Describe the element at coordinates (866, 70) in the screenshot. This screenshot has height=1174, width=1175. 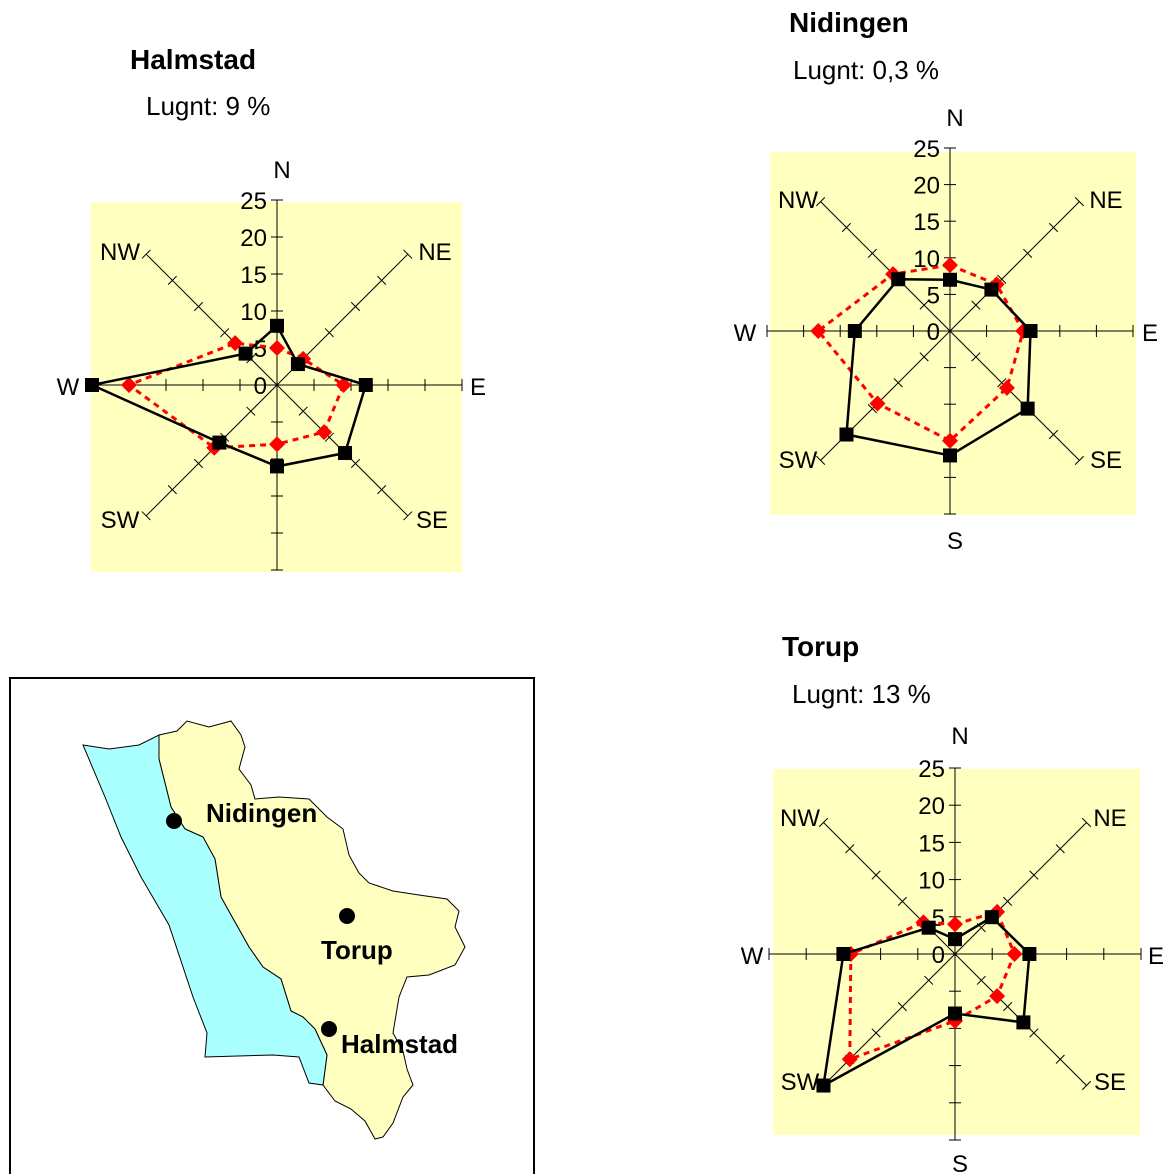
I see `nidingen-subtitle: Lugnt: 0,3 %` at that location.